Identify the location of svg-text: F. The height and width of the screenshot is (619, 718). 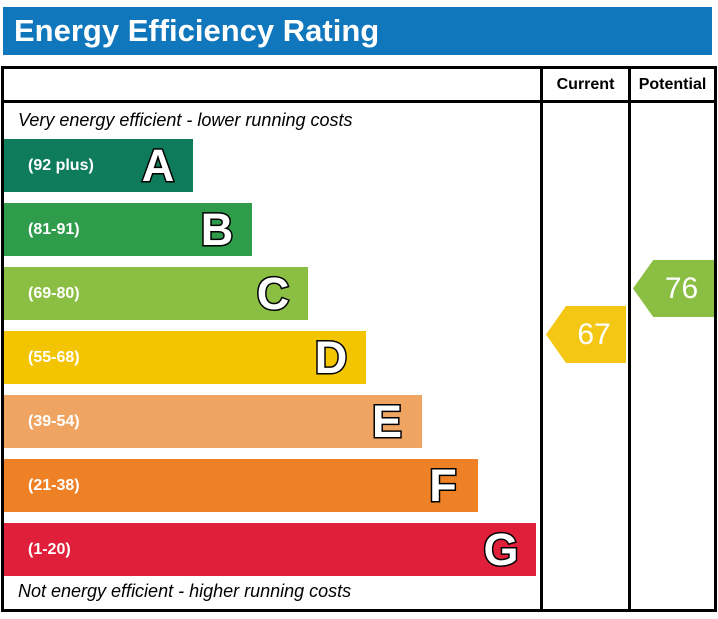
(443, 485).